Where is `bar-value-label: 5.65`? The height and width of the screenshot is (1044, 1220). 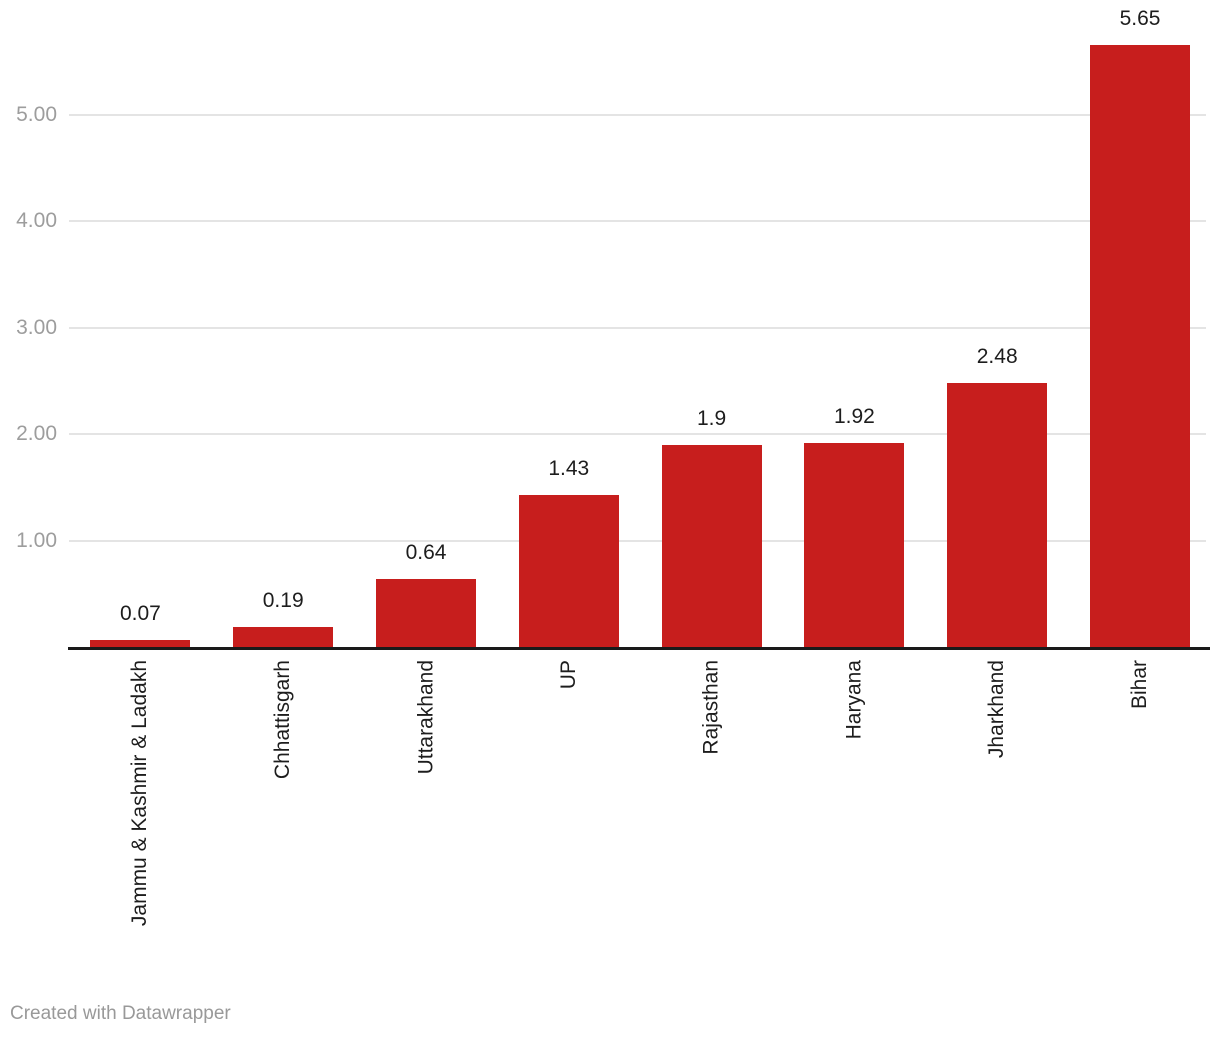
bar-value-label: 5.65 is located at coordinates (1140, 19).